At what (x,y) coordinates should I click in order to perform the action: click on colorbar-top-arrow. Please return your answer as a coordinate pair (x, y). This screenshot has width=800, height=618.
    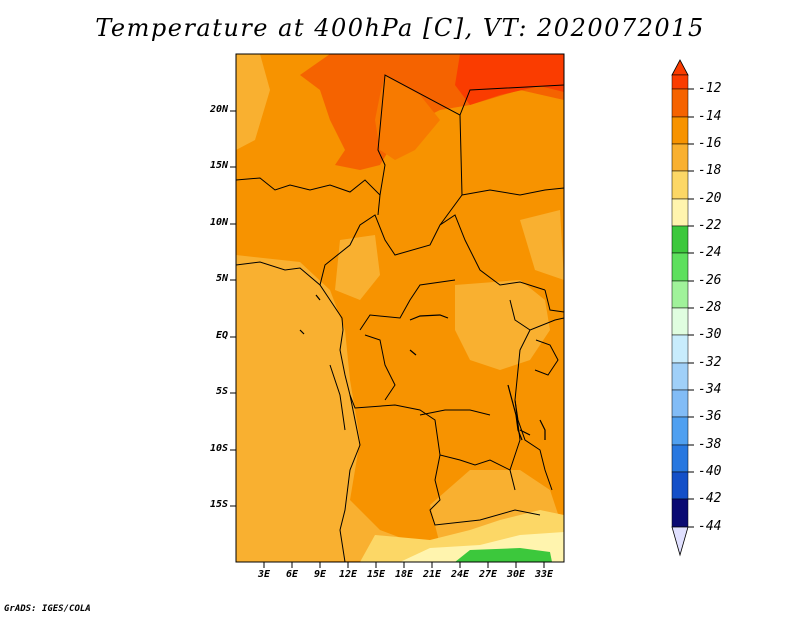
    Looking at the image, I should click on (680, 67).